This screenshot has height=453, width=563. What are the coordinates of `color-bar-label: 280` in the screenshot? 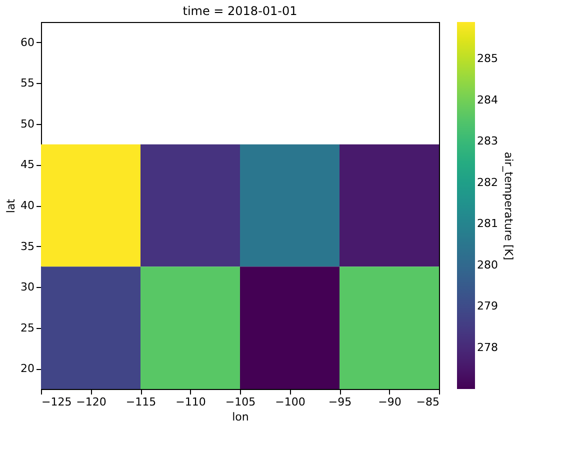 It's located at (487, 265).